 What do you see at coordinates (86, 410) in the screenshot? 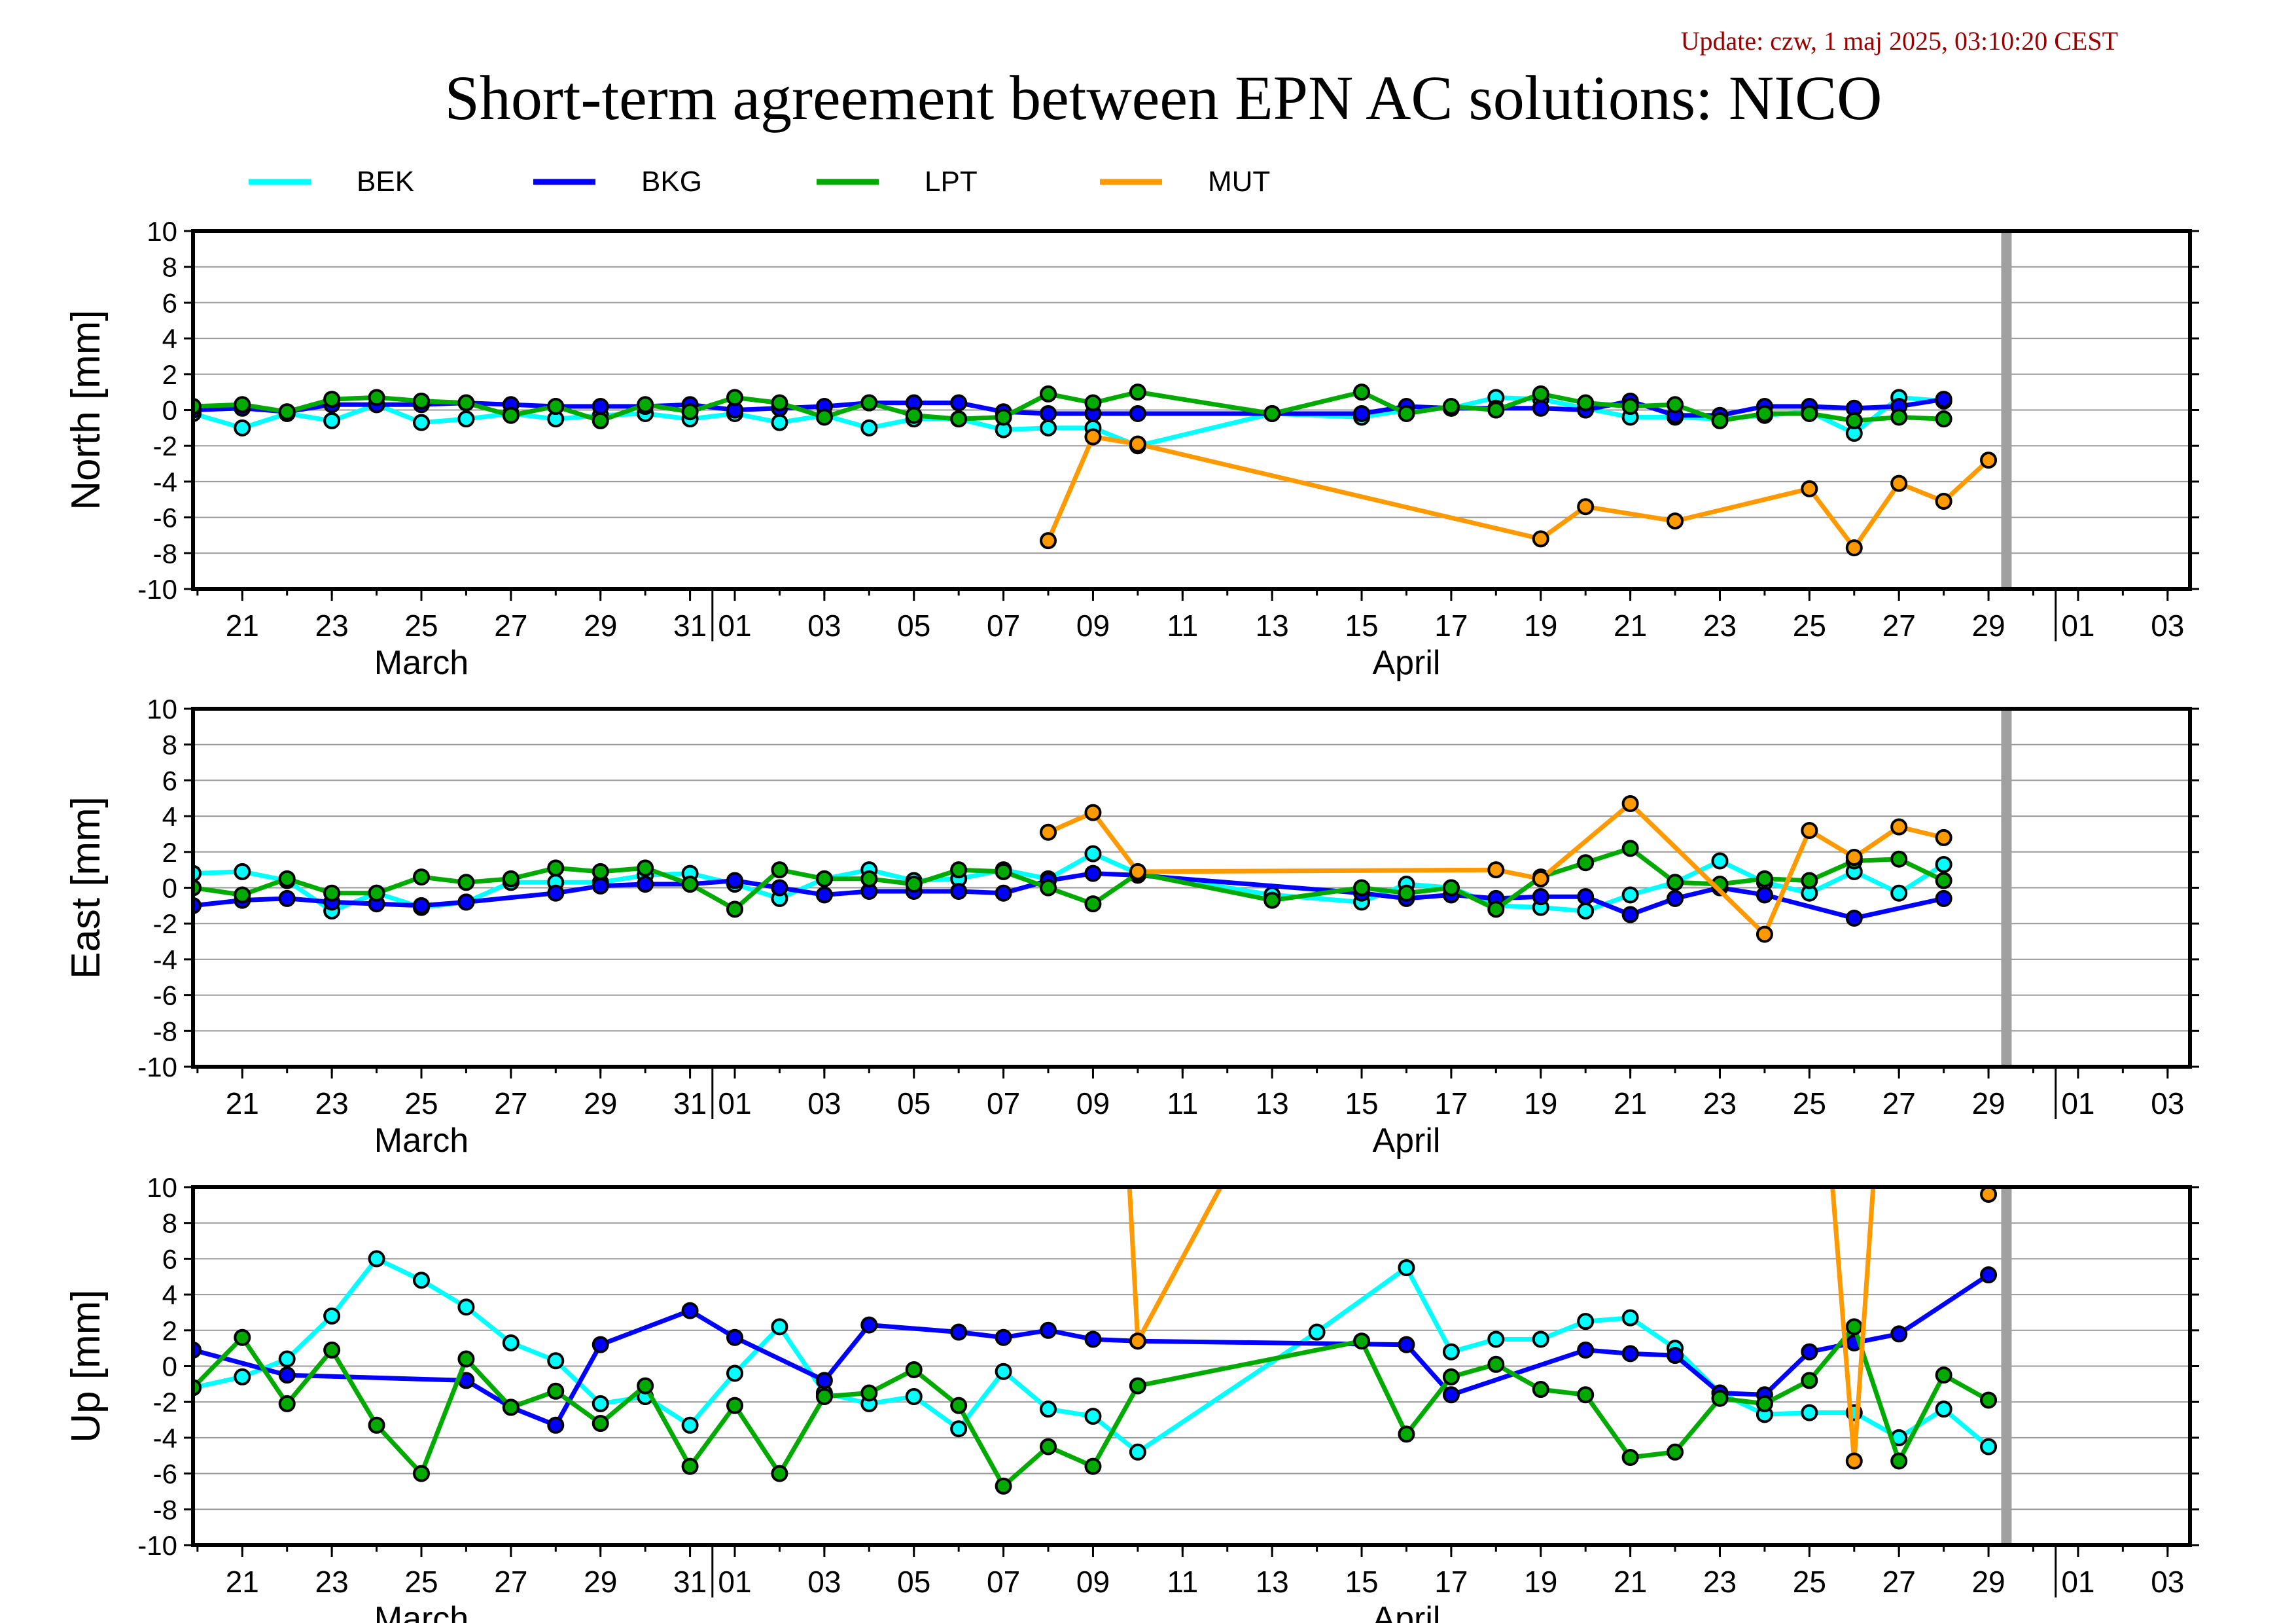
I see `y-axis-title: North [mm]` at bounding box center [86, 410].